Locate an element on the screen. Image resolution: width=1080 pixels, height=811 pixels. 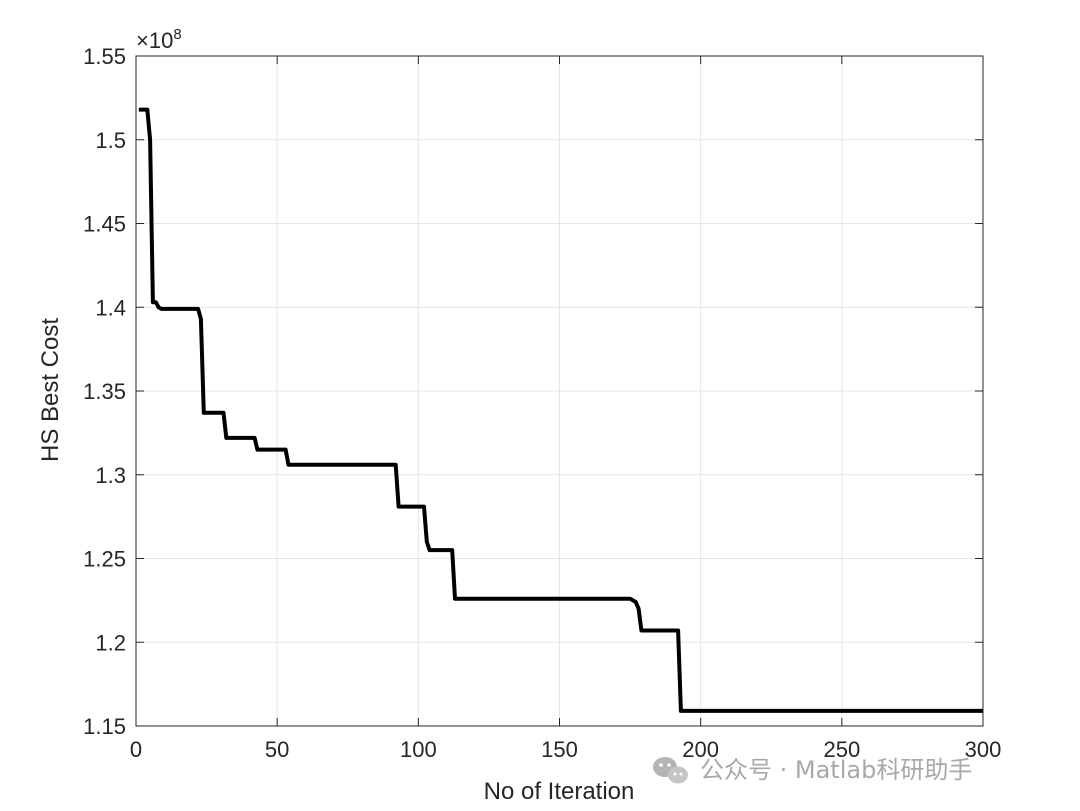
x-tick-label: 150 is located at coordinates (559, 749).